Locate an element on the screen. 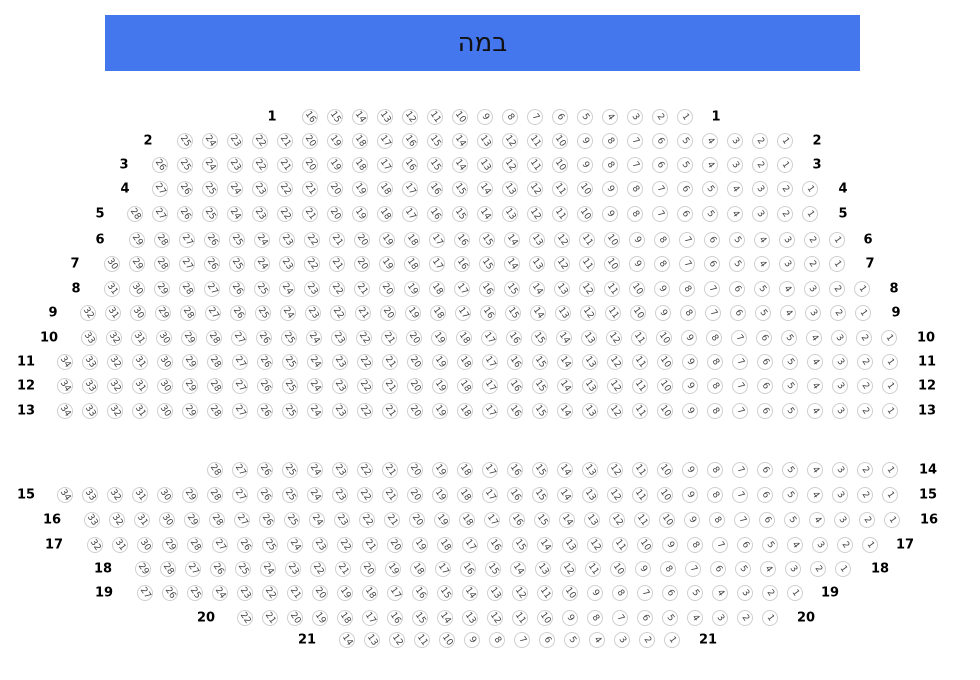  seat: 34 is located at coordinates (65, 362).